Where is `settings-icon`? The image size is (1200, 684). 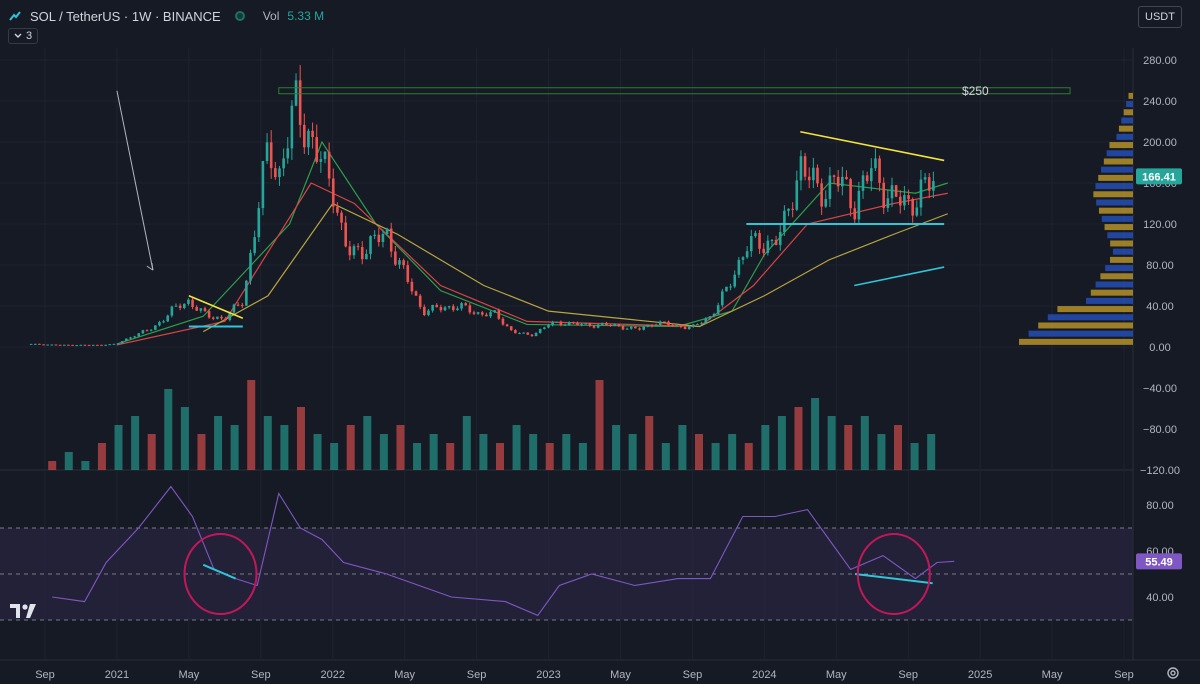
settings-icon is located at coordinates (1173, 673).